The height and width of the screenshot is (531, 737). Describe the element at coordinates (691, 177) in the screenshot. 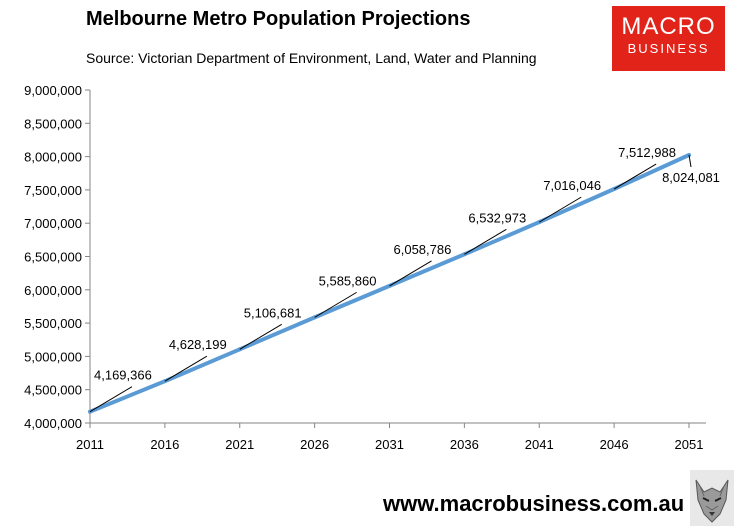

I see `data-label: 8,024,081` at that location.